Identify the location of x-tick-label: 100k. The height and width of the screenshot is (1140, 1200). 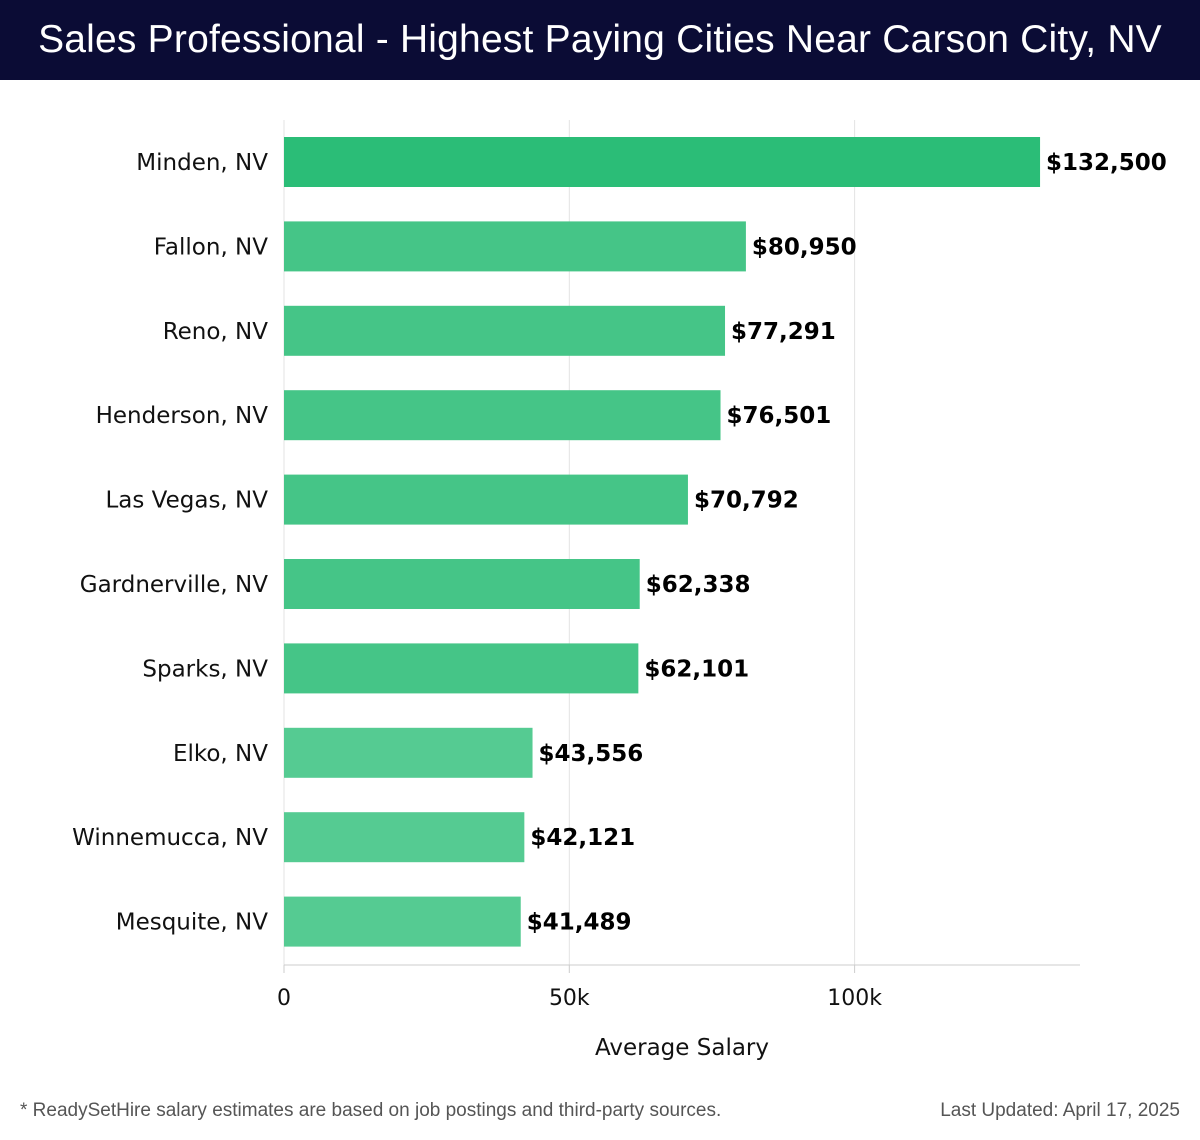
(854, 998).